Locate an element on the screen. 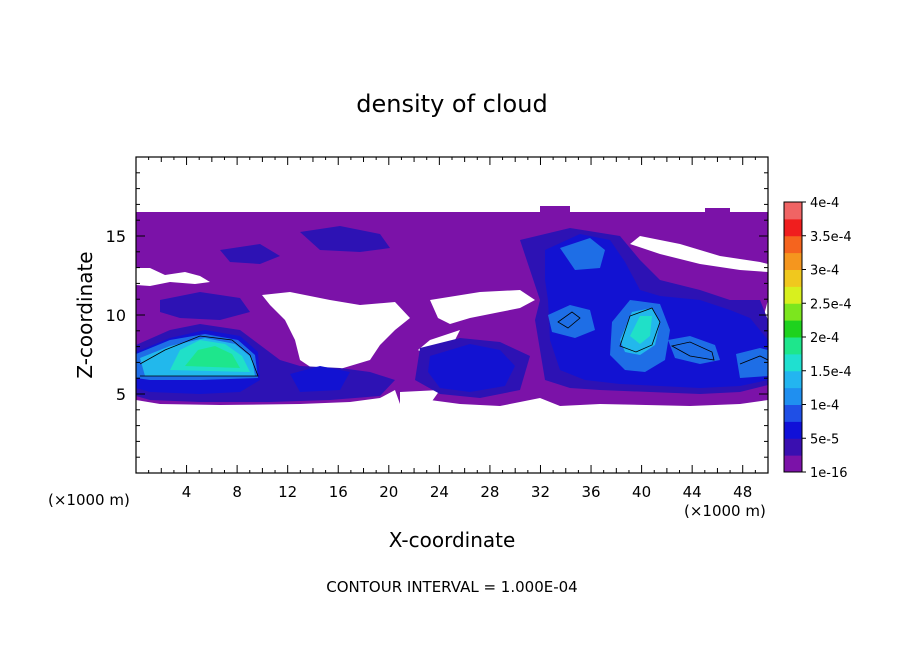 This screenshot has width=904, height=654. colorbar-label: 2e-4 is located at coordinates (824, 338).